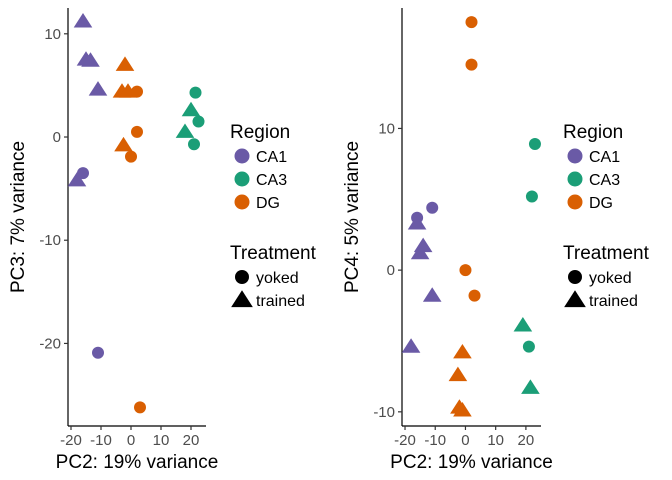 The image size is (672, 480). What do you see at coordinates (606, 216) in the screenshot?
I see `right-legend: Region CA1 CA3 DG Treatment yoked trained` at bounding box center [606, 216].